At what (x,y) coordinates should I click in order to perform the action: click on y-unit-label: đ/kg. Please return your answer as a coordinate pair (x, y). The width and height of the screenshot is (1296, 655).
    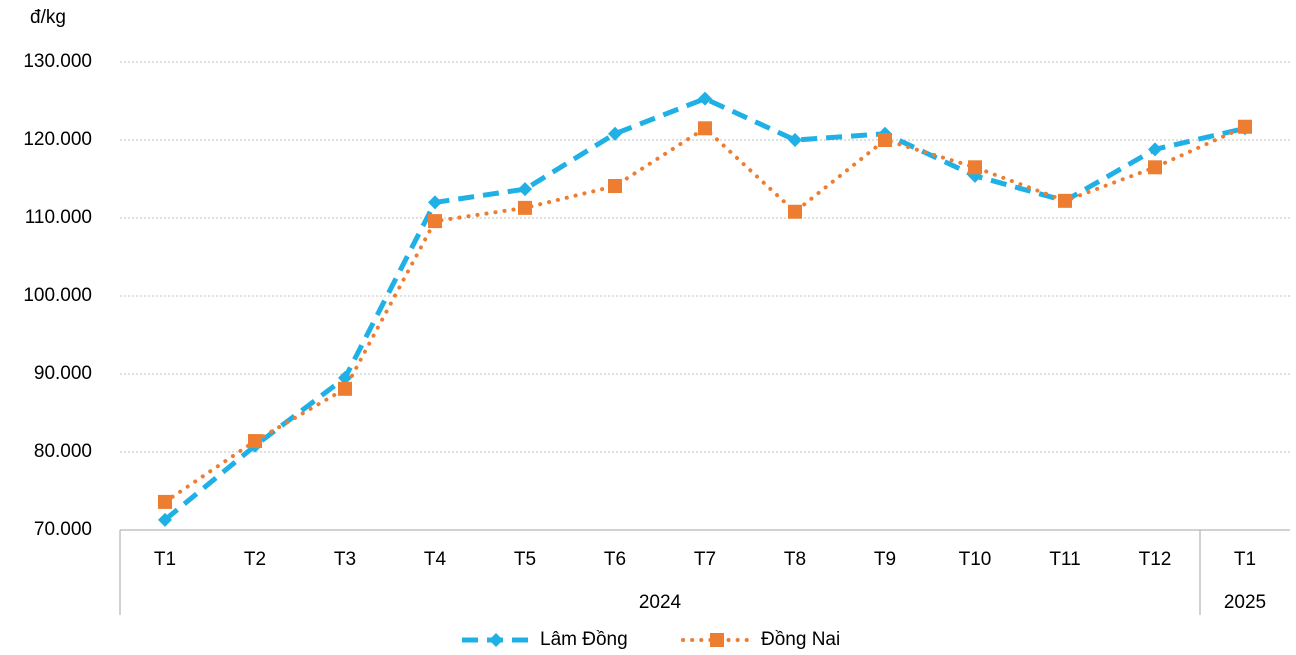
    Looking at the image, I should click on (48, 17).